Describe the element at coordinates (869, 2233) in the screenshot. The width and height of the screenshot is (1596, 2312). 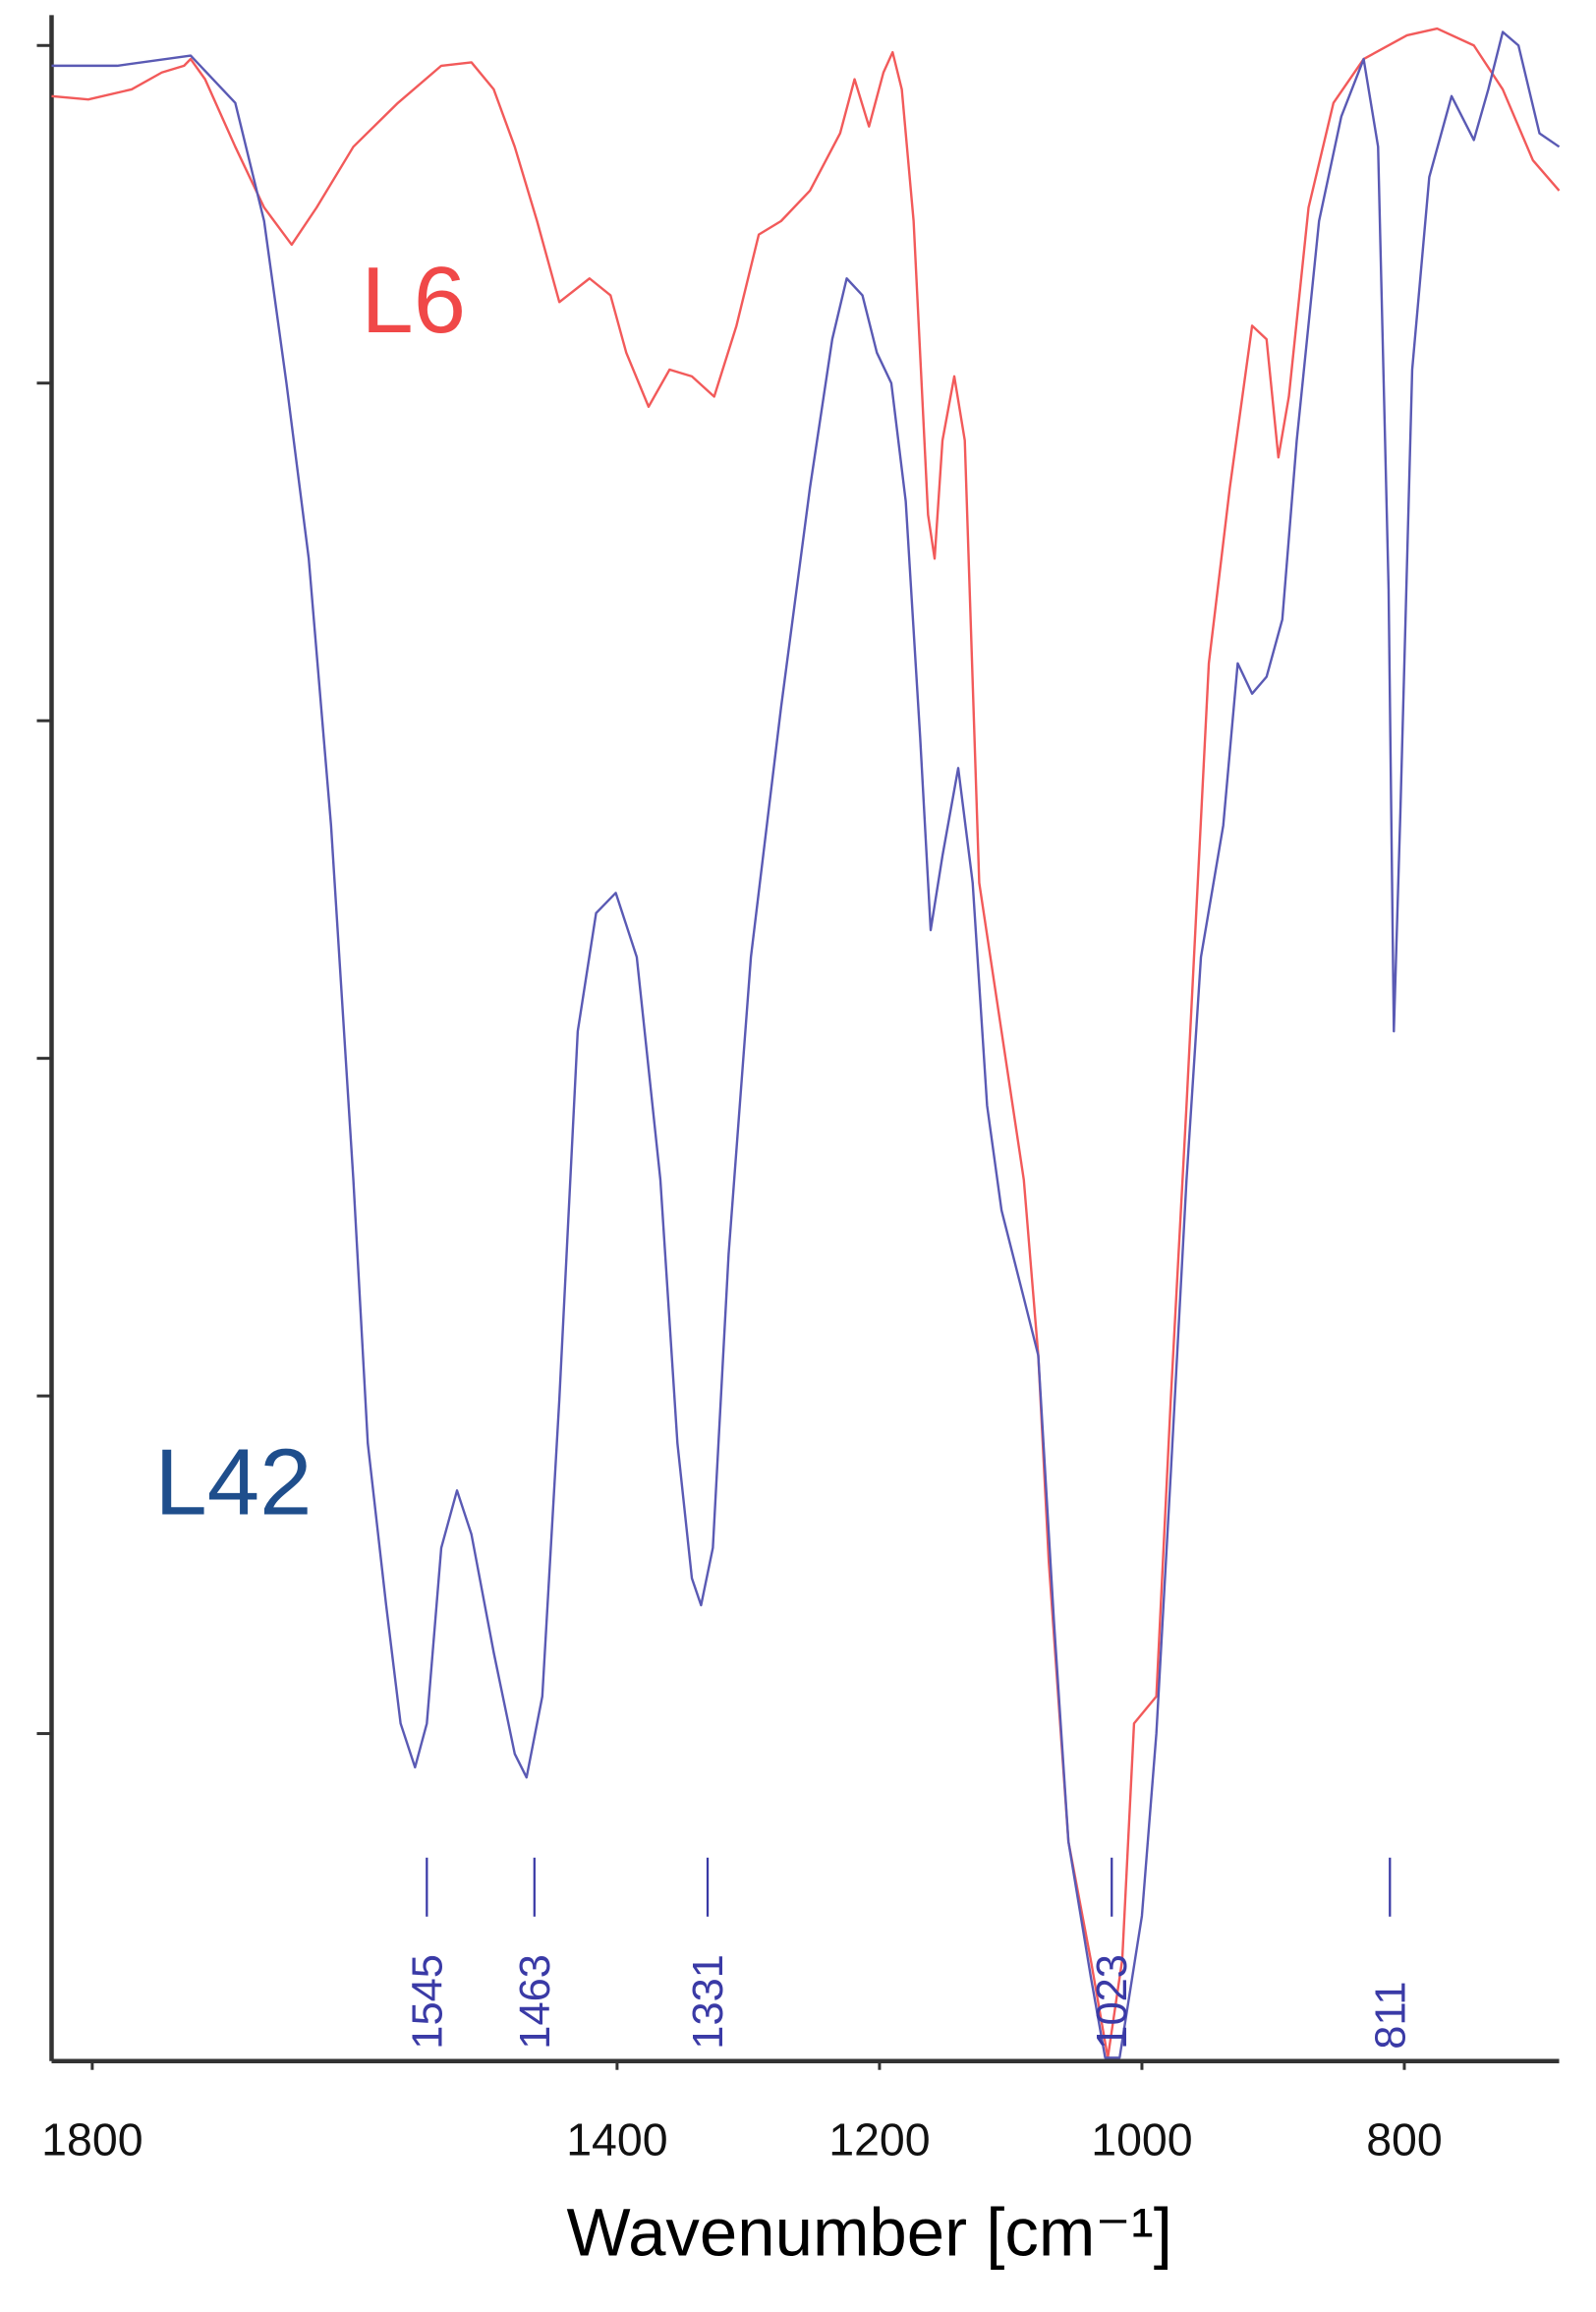
I see `x-axis-title: Wavenumber [cm⁻¹]` at that location.